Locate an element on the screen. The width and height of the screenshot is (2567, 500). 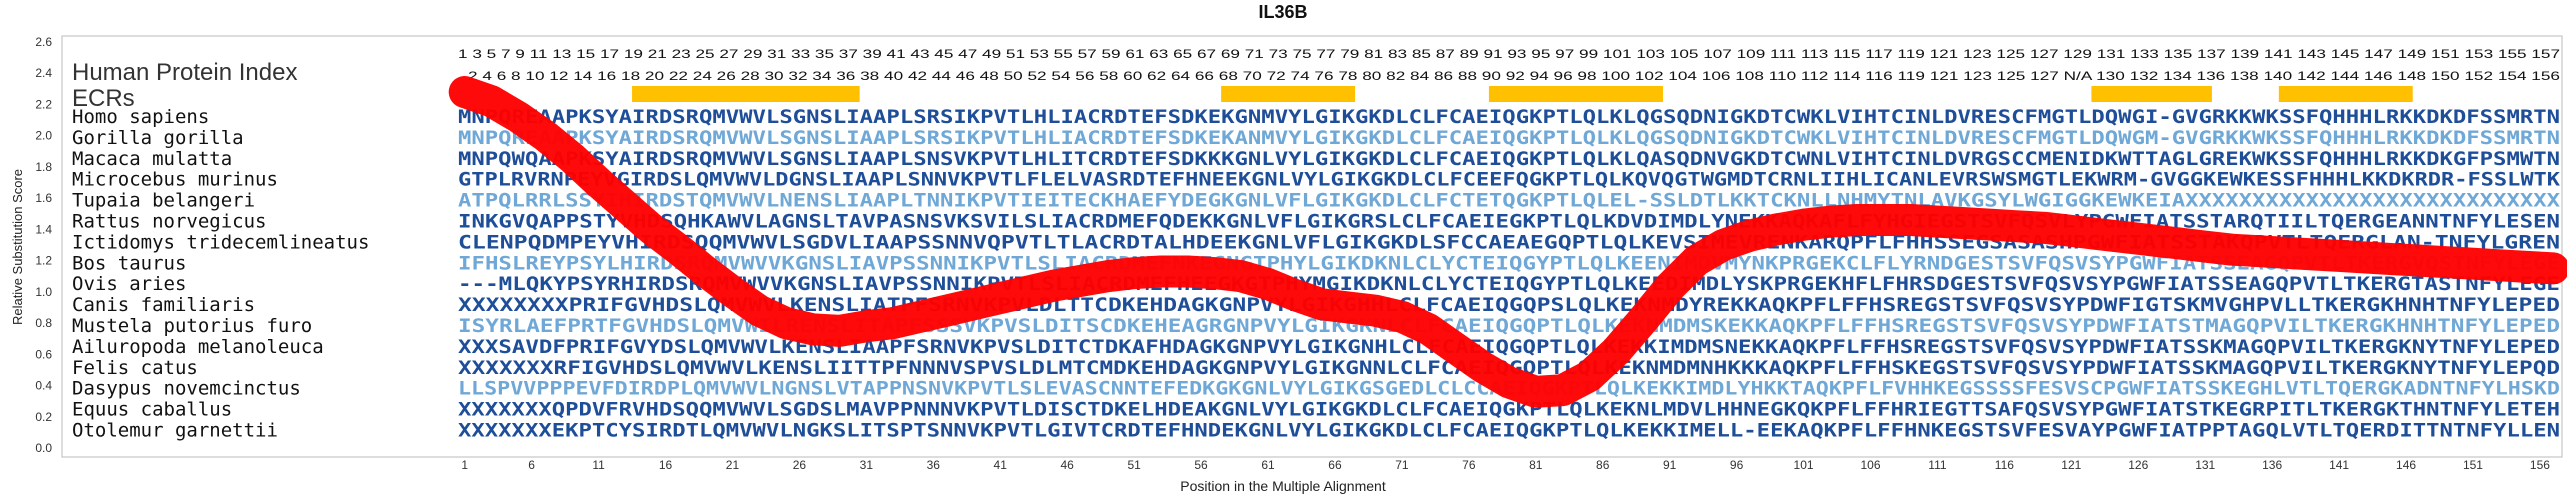
y-tick-label: 0.0 is located at coordinates (43, 448).